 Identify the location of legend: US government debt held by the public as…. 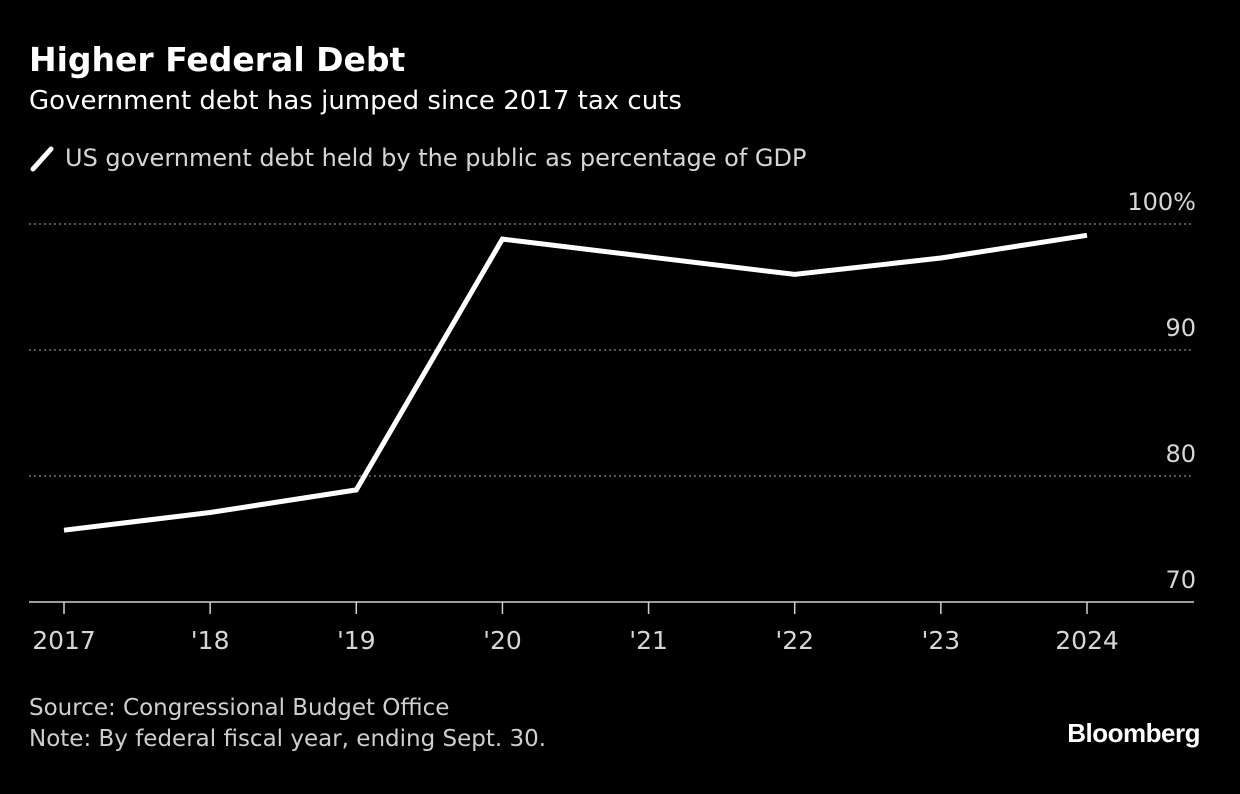
(417, 158).